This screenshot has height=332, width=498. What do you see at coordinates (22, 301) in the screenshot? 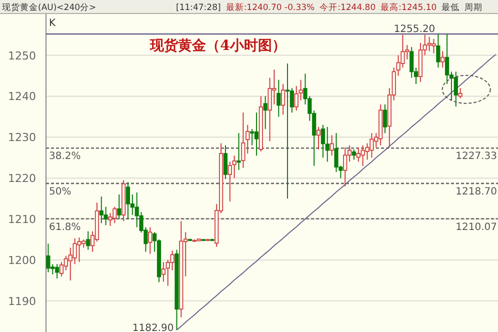
I see `y-tick-label: 1190` at bounding box center [22, 301].